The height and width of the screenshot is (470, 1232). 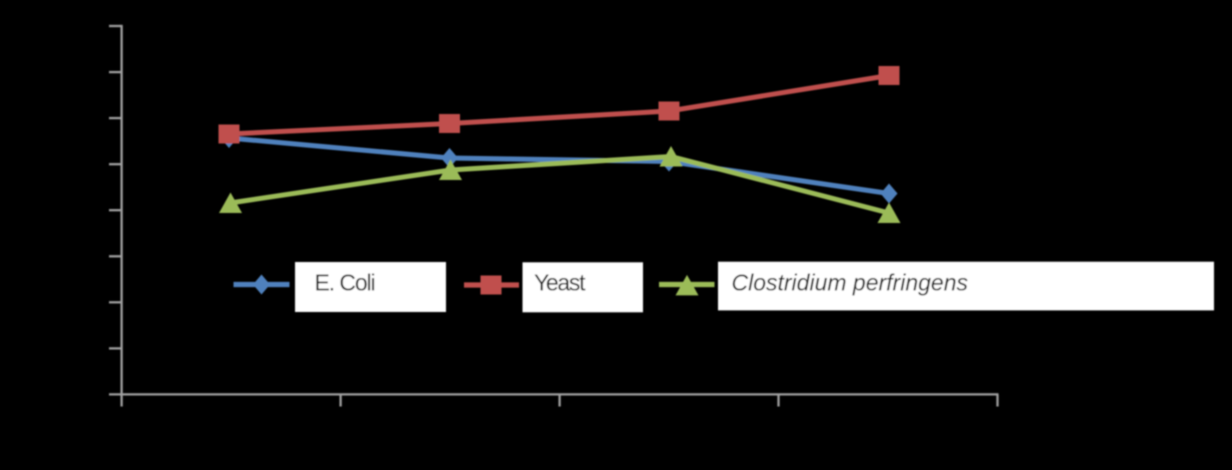 I want to click on svg-text: Clostridium perfringens, so click(x=850, y=283).